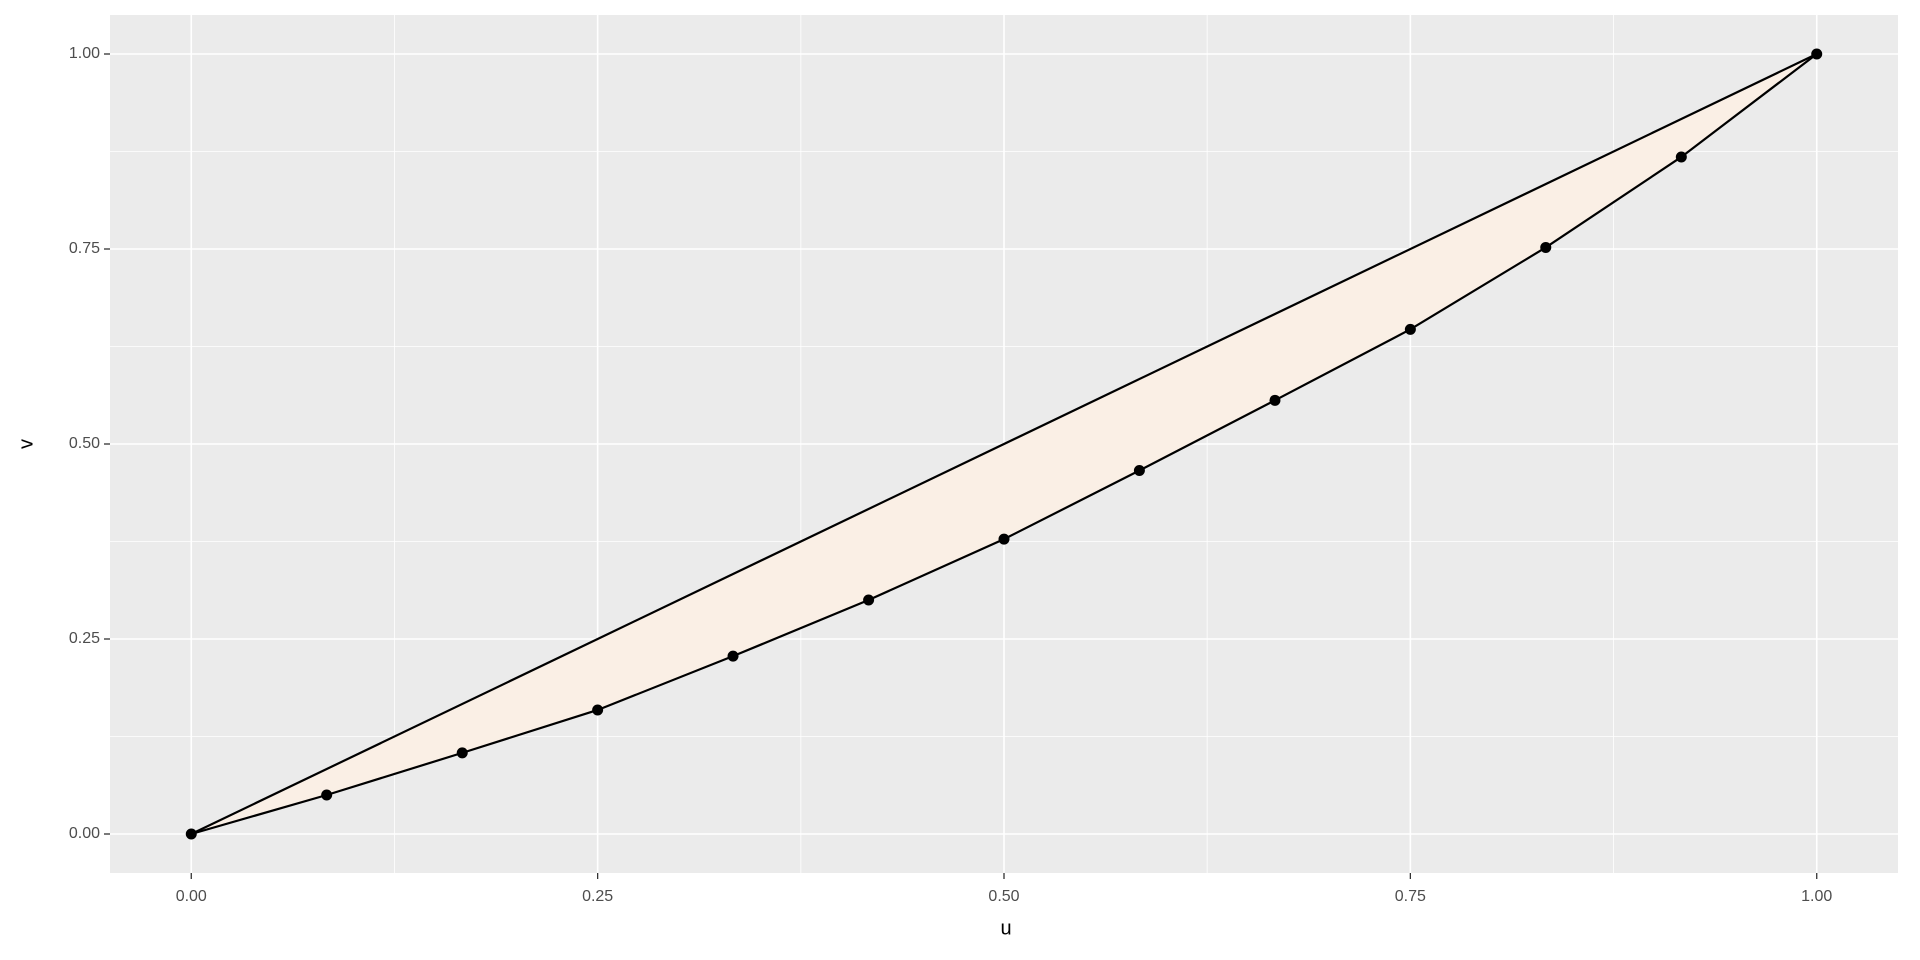 The height and width of the screenshot is (960, 1920). What do you see at coordinates (84, 638) in the screenshot?
I see `y-tick-label: 0.25` at bounding box center [84, 638].